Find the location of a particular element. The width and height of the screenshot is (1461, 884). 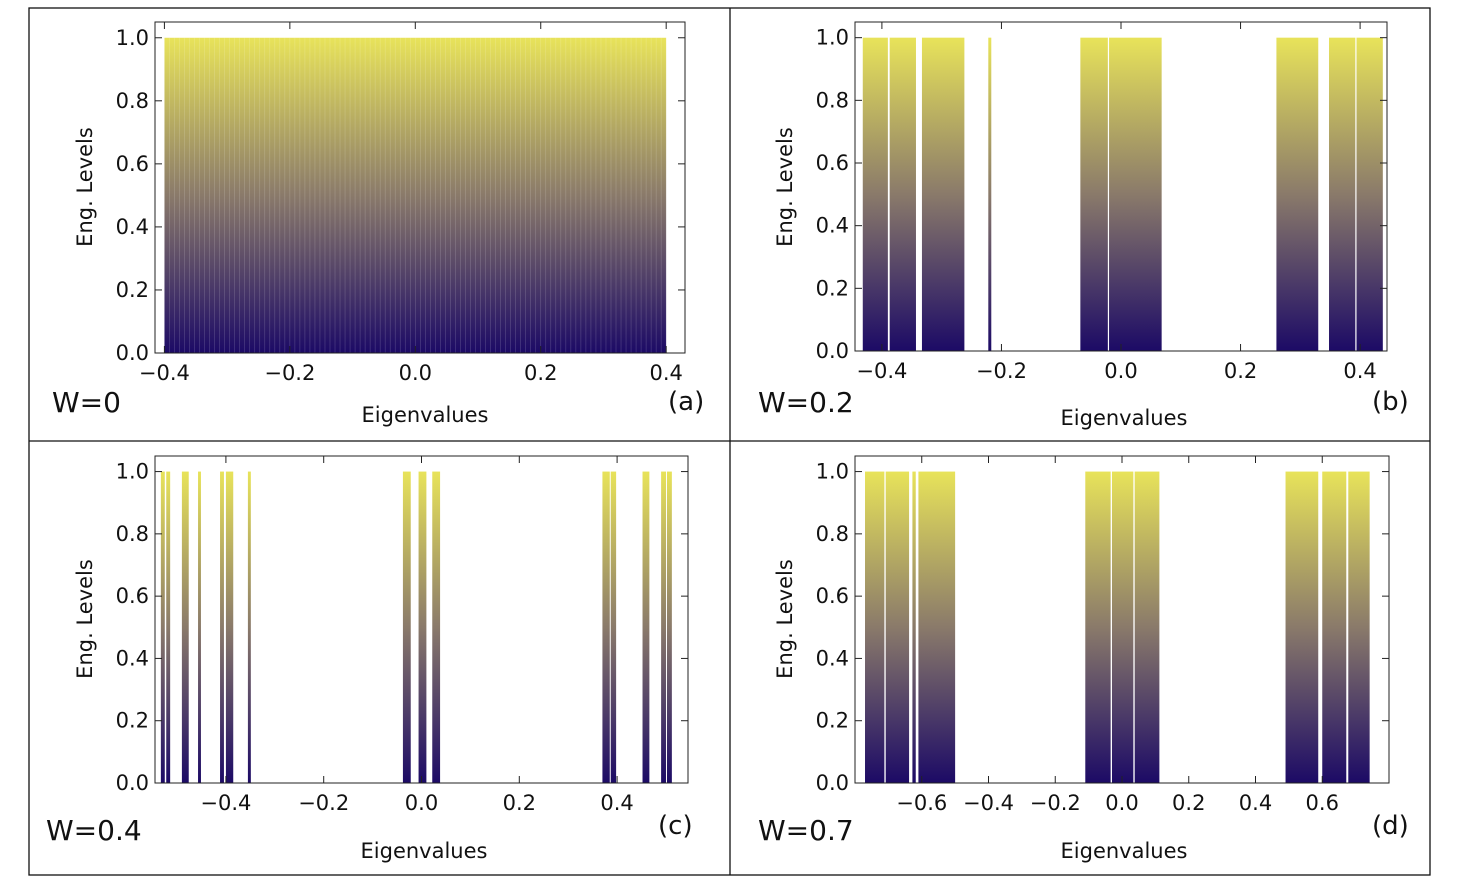

panel-b-ytick-label: 0.4 is located at coordinates (832, 226).